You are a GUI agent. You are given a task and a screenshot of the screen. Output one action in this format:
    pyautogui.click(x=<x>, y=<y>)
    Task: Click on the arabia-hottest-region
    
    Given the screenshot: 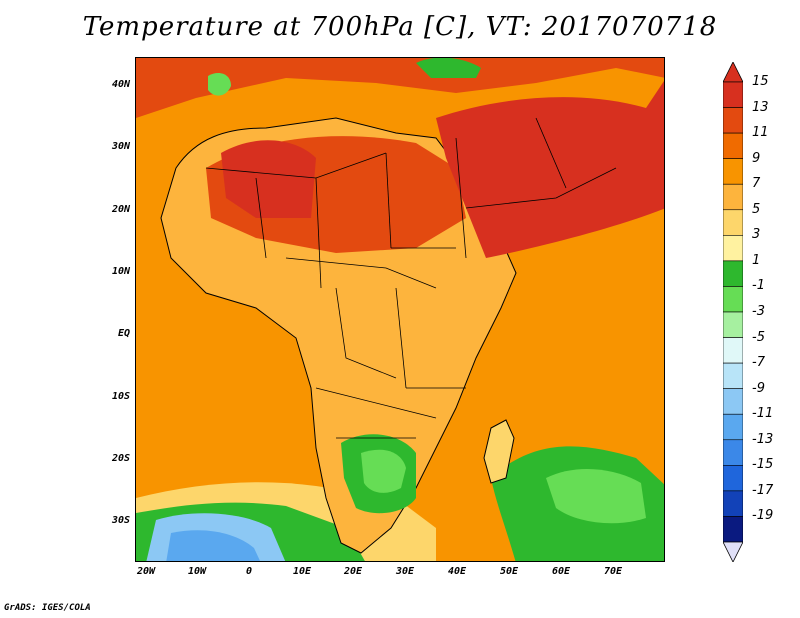 What is the action you would take?
    pyautogui.click(x=550, y=169)
    